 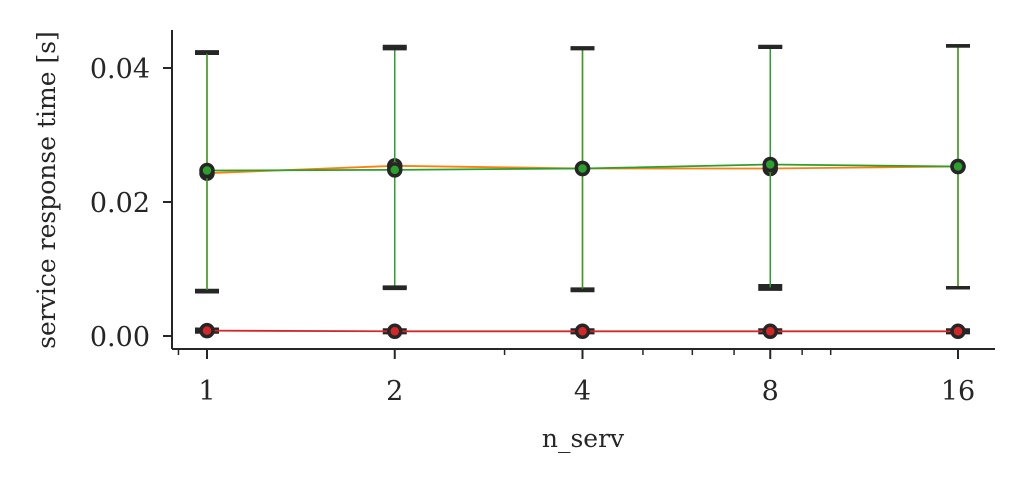 What do you see at coordinates (206, 391) in the screenshot?
I see `x-tick-label: 1` at bounding box center [206, 391].